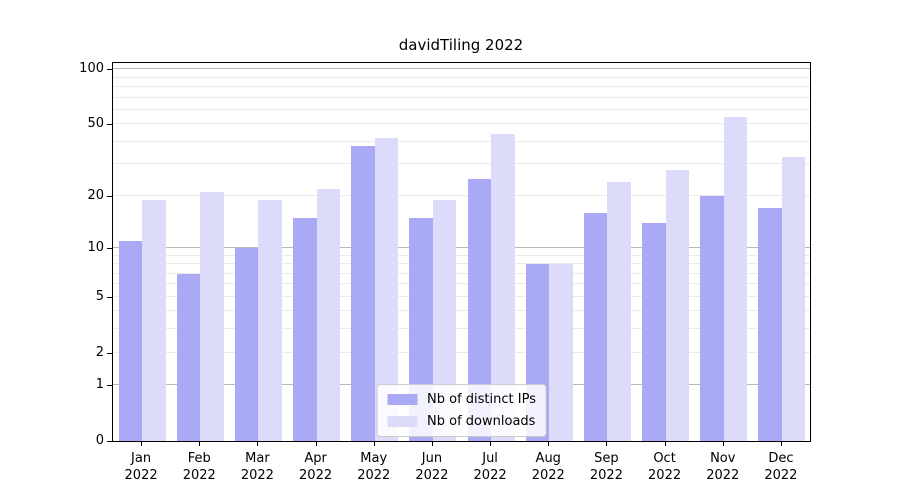 Image resolution: width=900 pixels, height=500 pixels. I want to click on bar-feb-downloads, so click(212, 316).